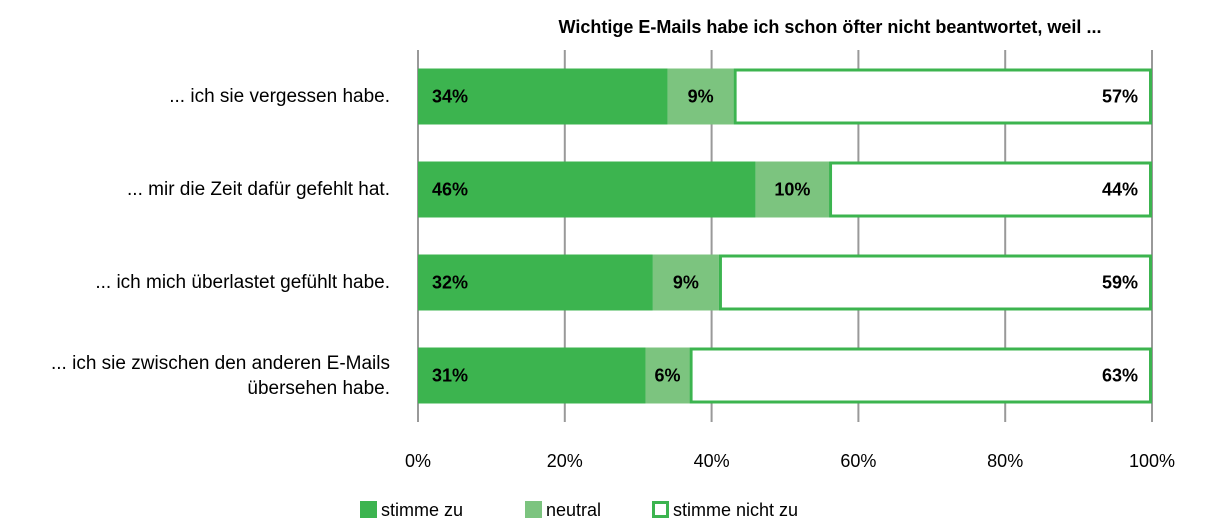 This screenshot has height=522, width=1212. Describe the element at coordinates (1005, 461) in the screenshot. I see `x-tick-label: 80%` at that location.